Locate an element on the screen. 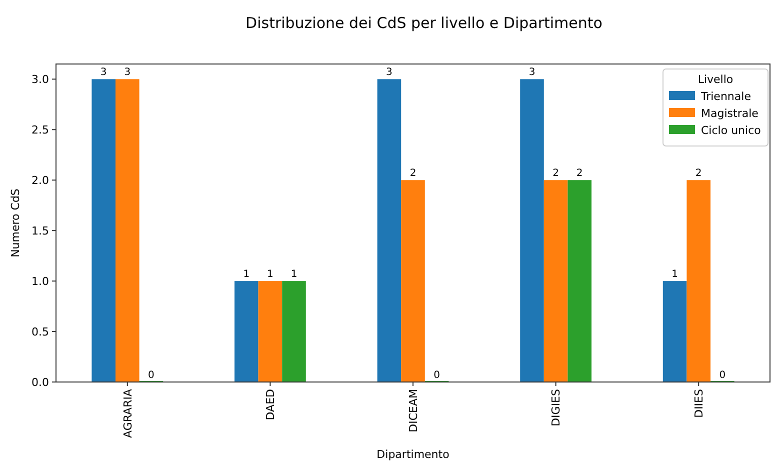 Image resolution: width=776 pixels, height=461 pixels. x-tick-label: DAED is located at coordinates (271, 404).